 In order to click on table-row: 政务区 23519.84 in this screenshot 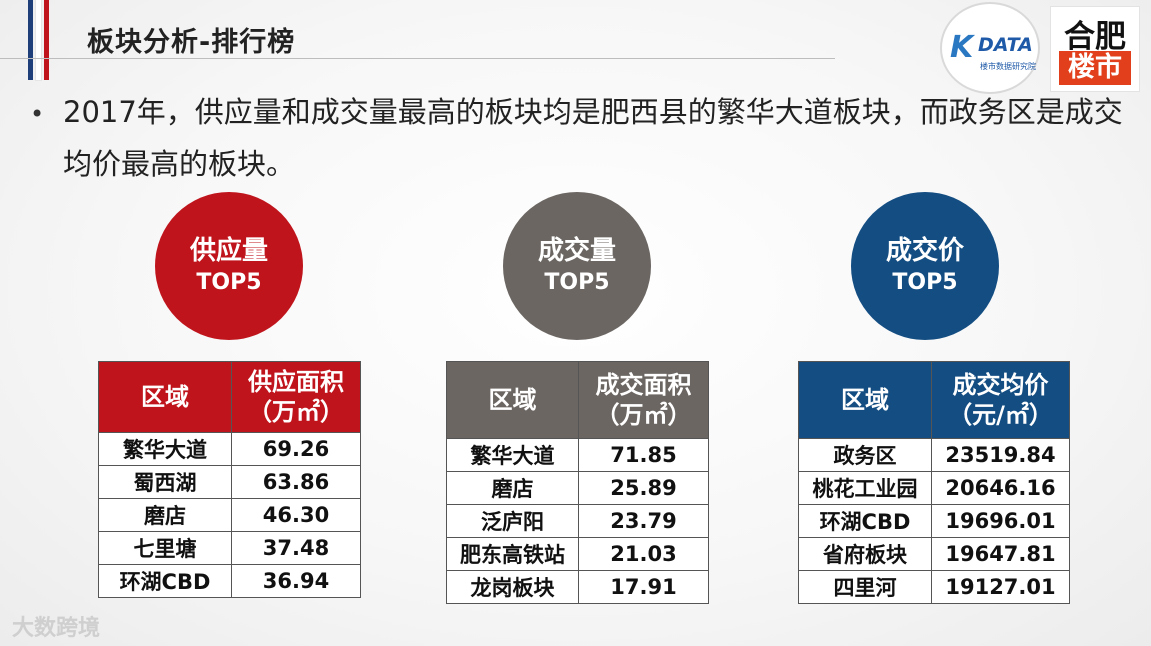, I will do `click(934, 455)`.